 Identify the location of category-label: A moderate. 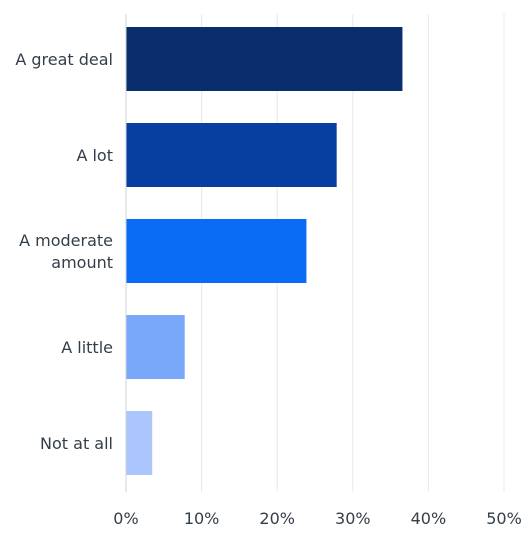
(66, 240).